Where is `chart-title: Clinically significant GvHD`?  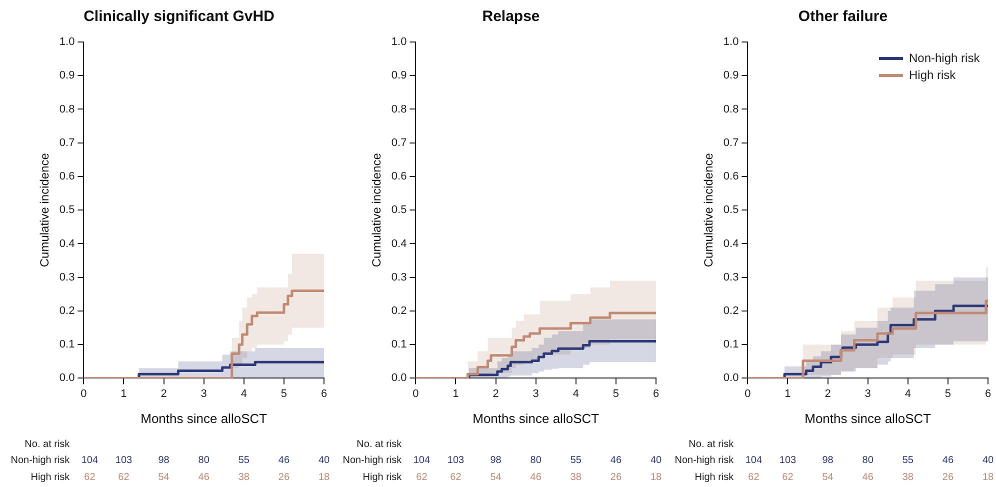
chart-title: Clinically significant GvHD is located at coordinates (179, 17).